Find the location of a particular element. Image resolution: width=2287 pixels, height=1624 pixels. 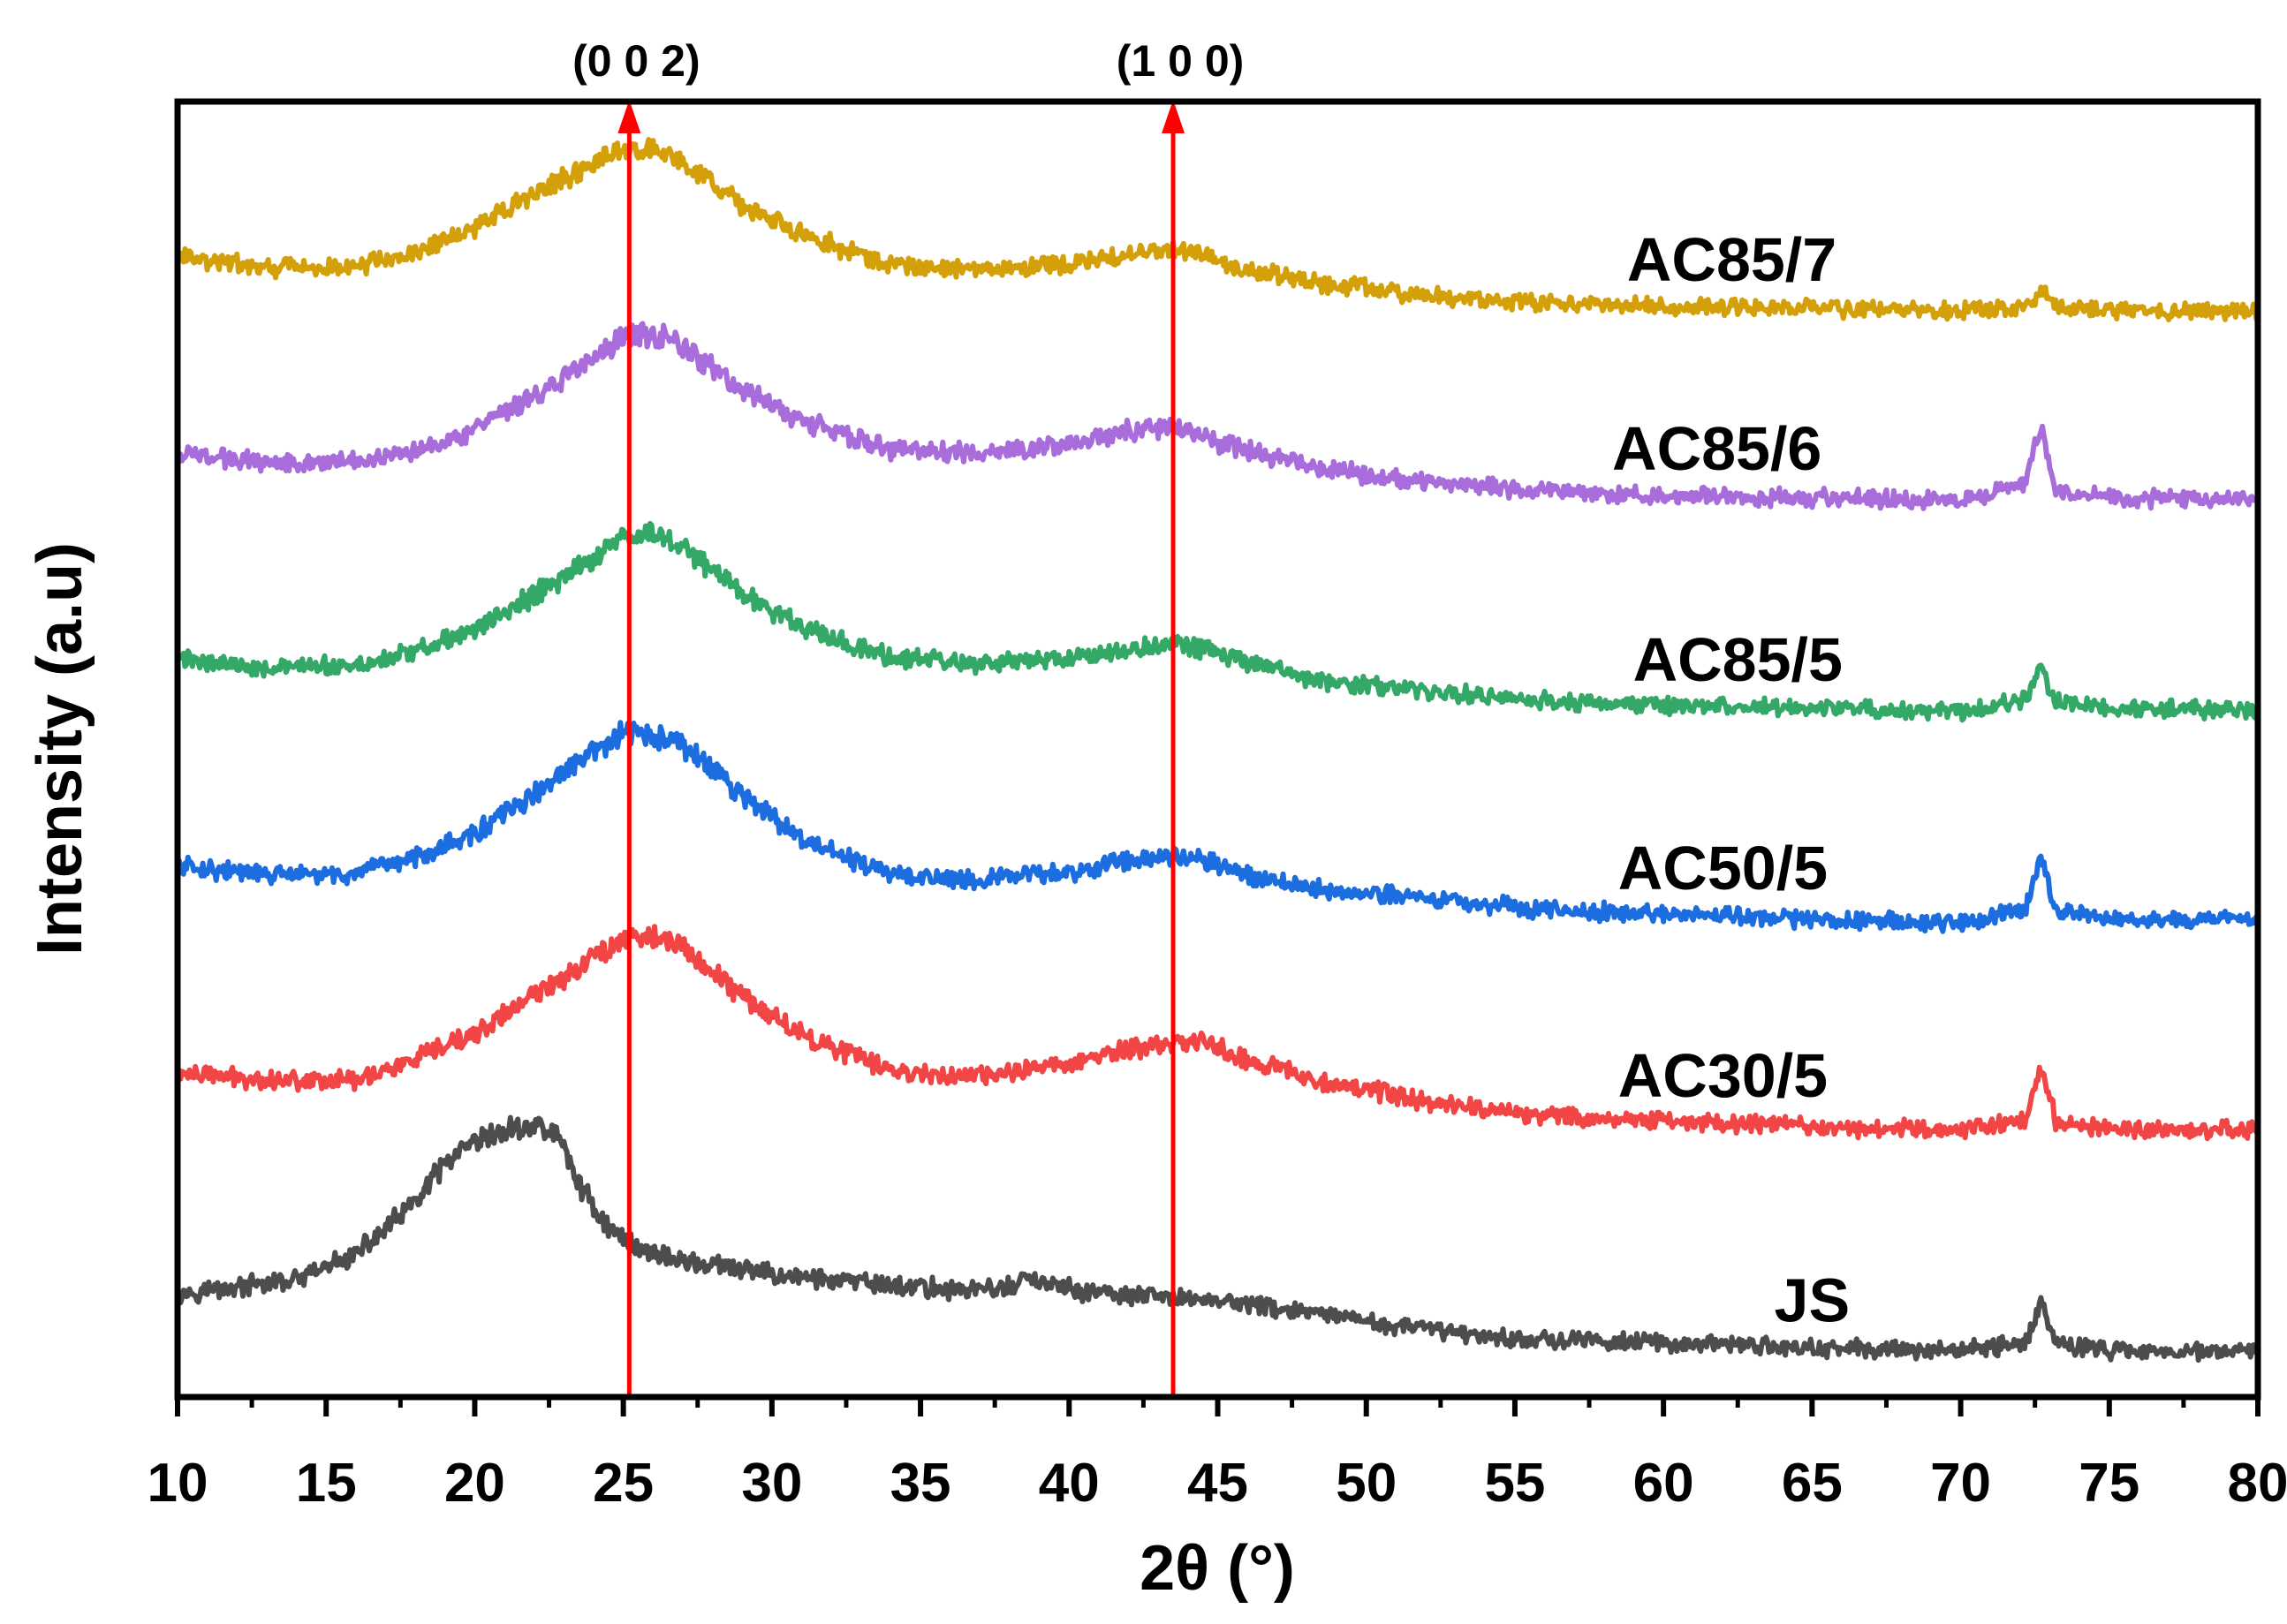

x-axis-title: 2θ (°) is located at coordinates (1217, 1568).